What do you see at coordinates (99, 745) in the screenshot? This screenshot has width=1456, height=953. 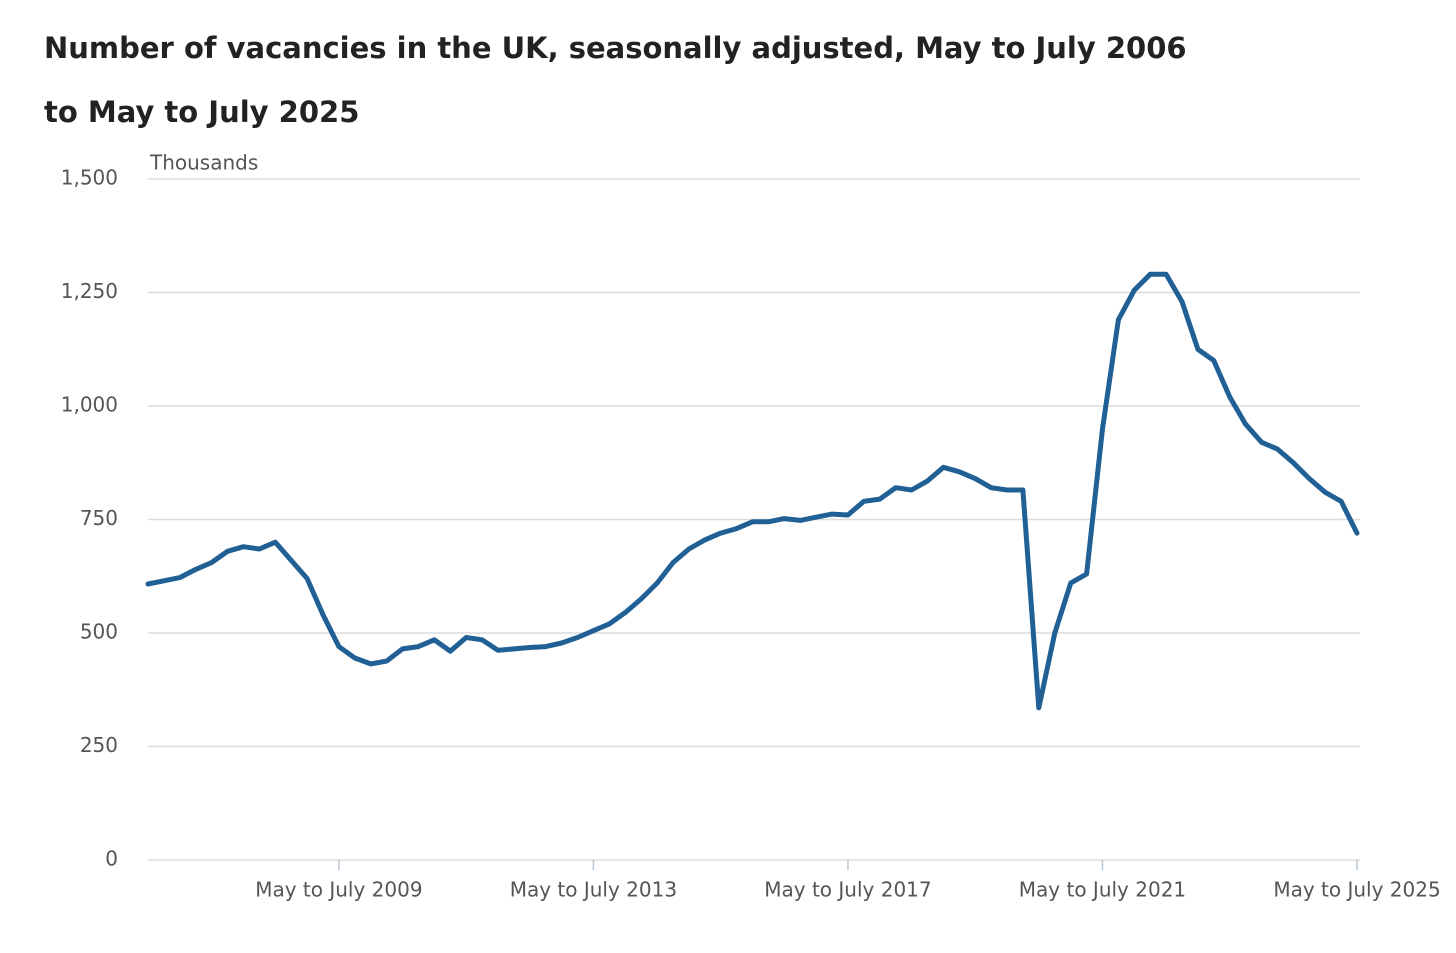 I see `y-tick-label: 250` at bounding box center [99, 745].